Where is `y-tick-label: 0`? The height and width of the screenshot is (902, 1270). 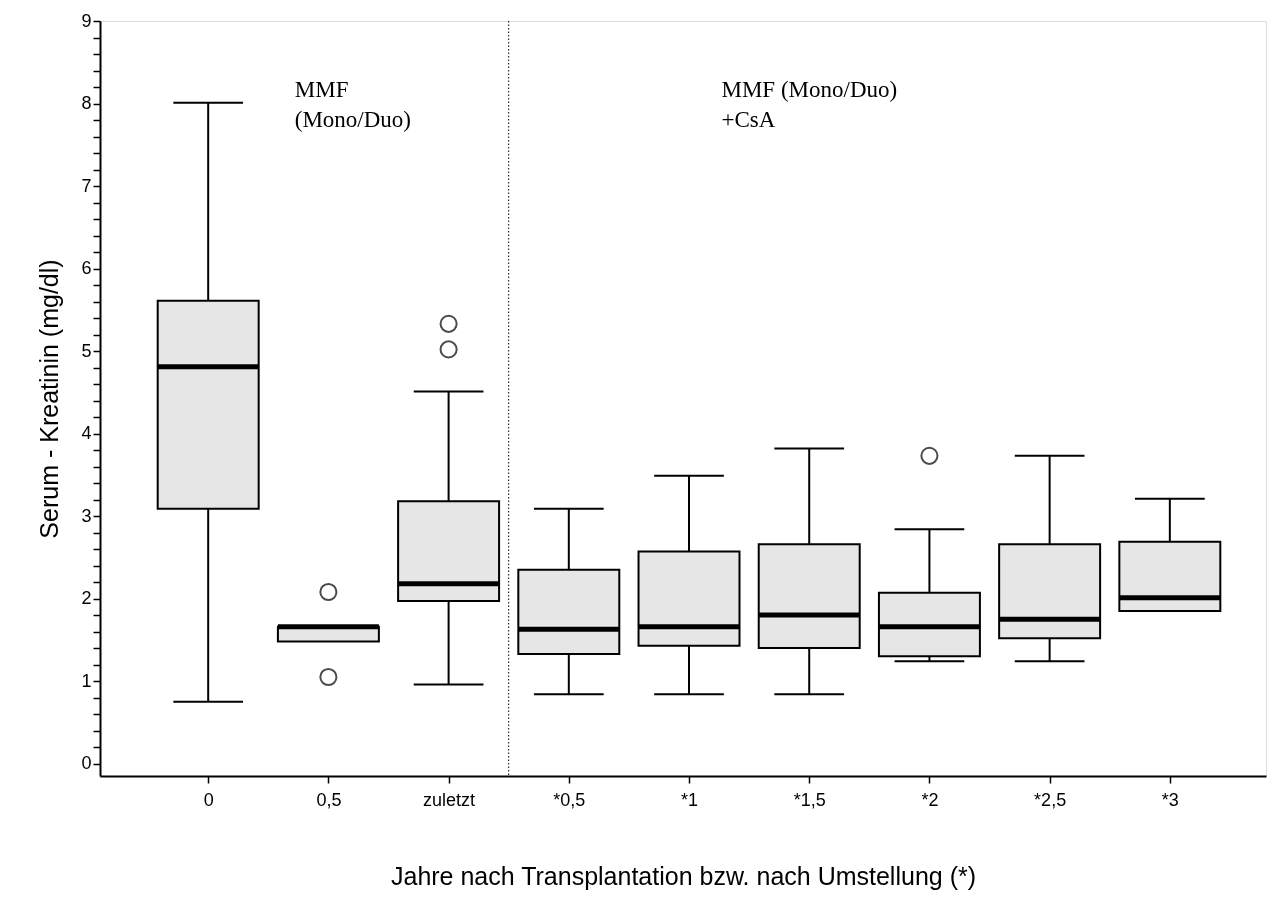 y-tick-label: 0 is located at coordinates (86, 763).